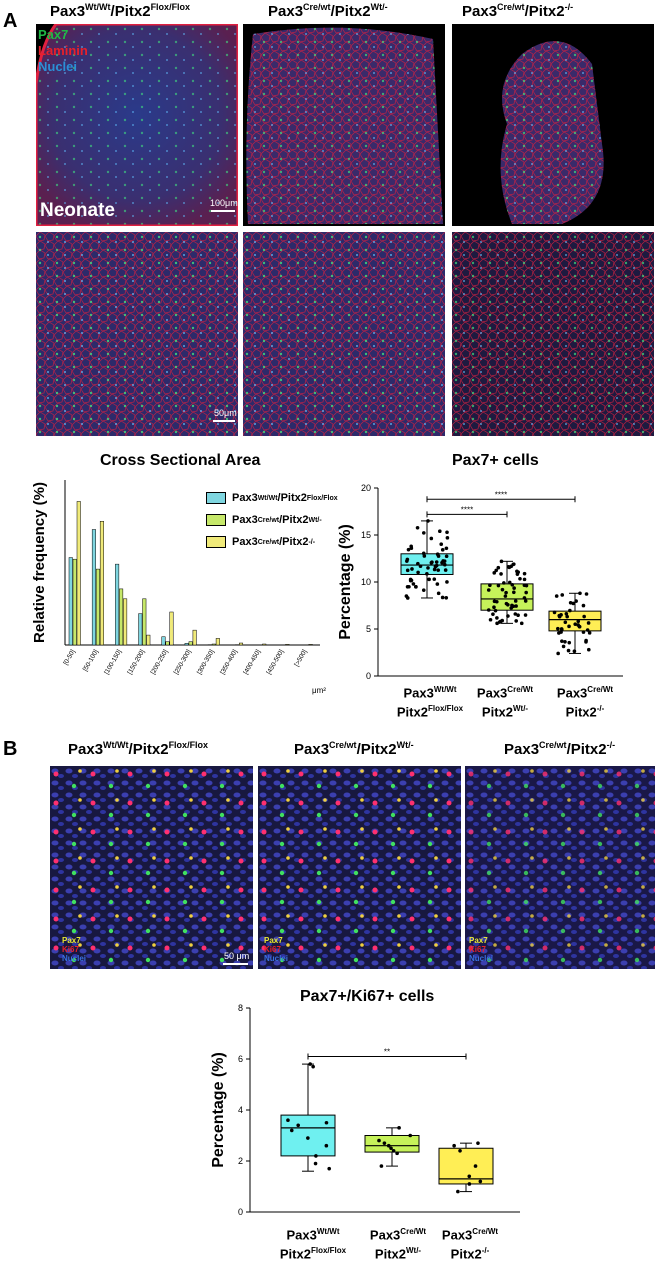 The image size is (671, 1266). Describe the element at coordinates (74, 958) in the screenshot. I see `stain-b1-nuclei: Nuclei` at that location.